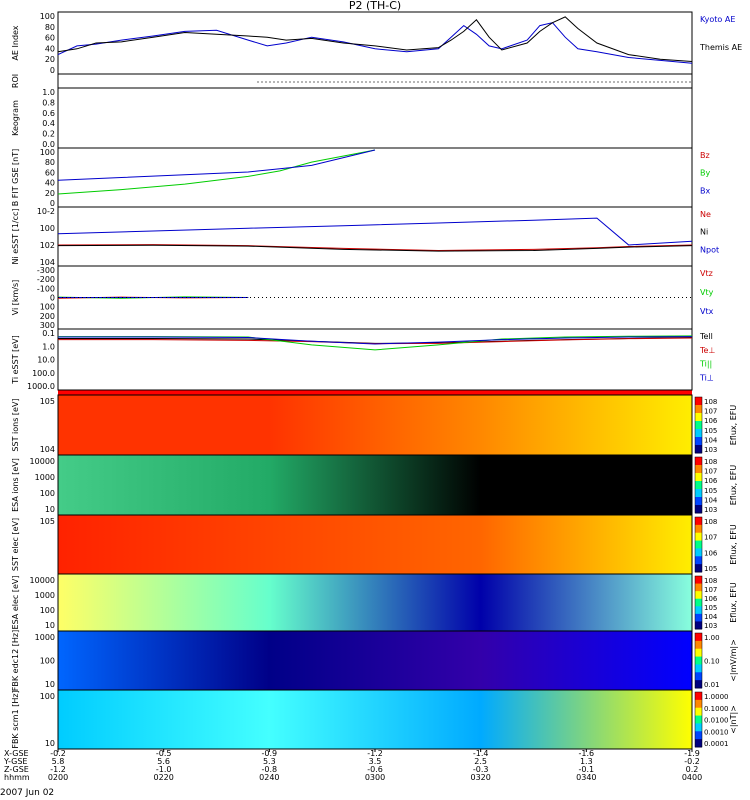  Describe the element at coordinates (711, 481) in the screenshot. I see `ztick-8-2: 106` at that location.